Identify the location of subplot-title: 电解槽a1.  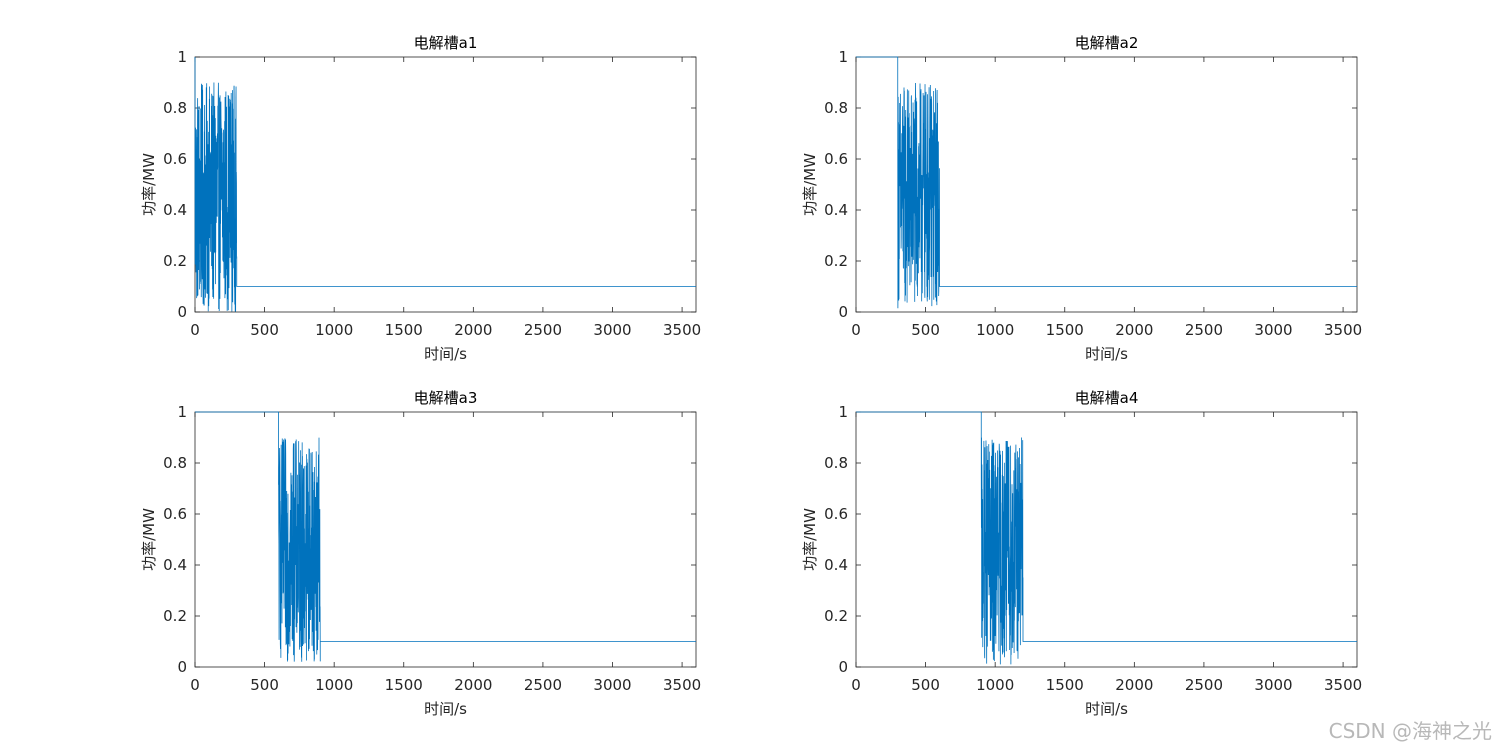
(446, 43).